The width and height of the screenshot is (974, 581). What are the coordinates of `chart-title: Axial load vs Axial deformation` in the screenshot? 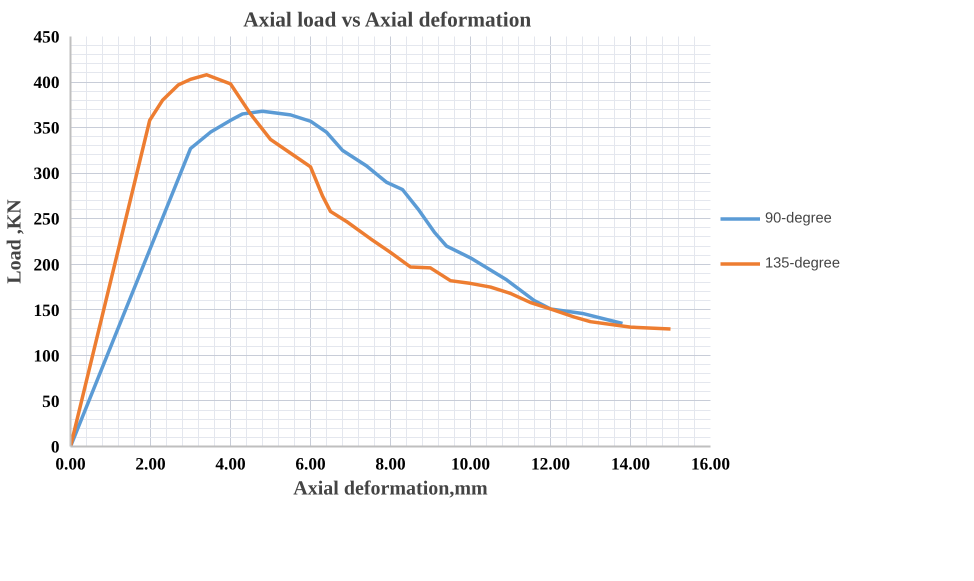 It's located at (387, 20).